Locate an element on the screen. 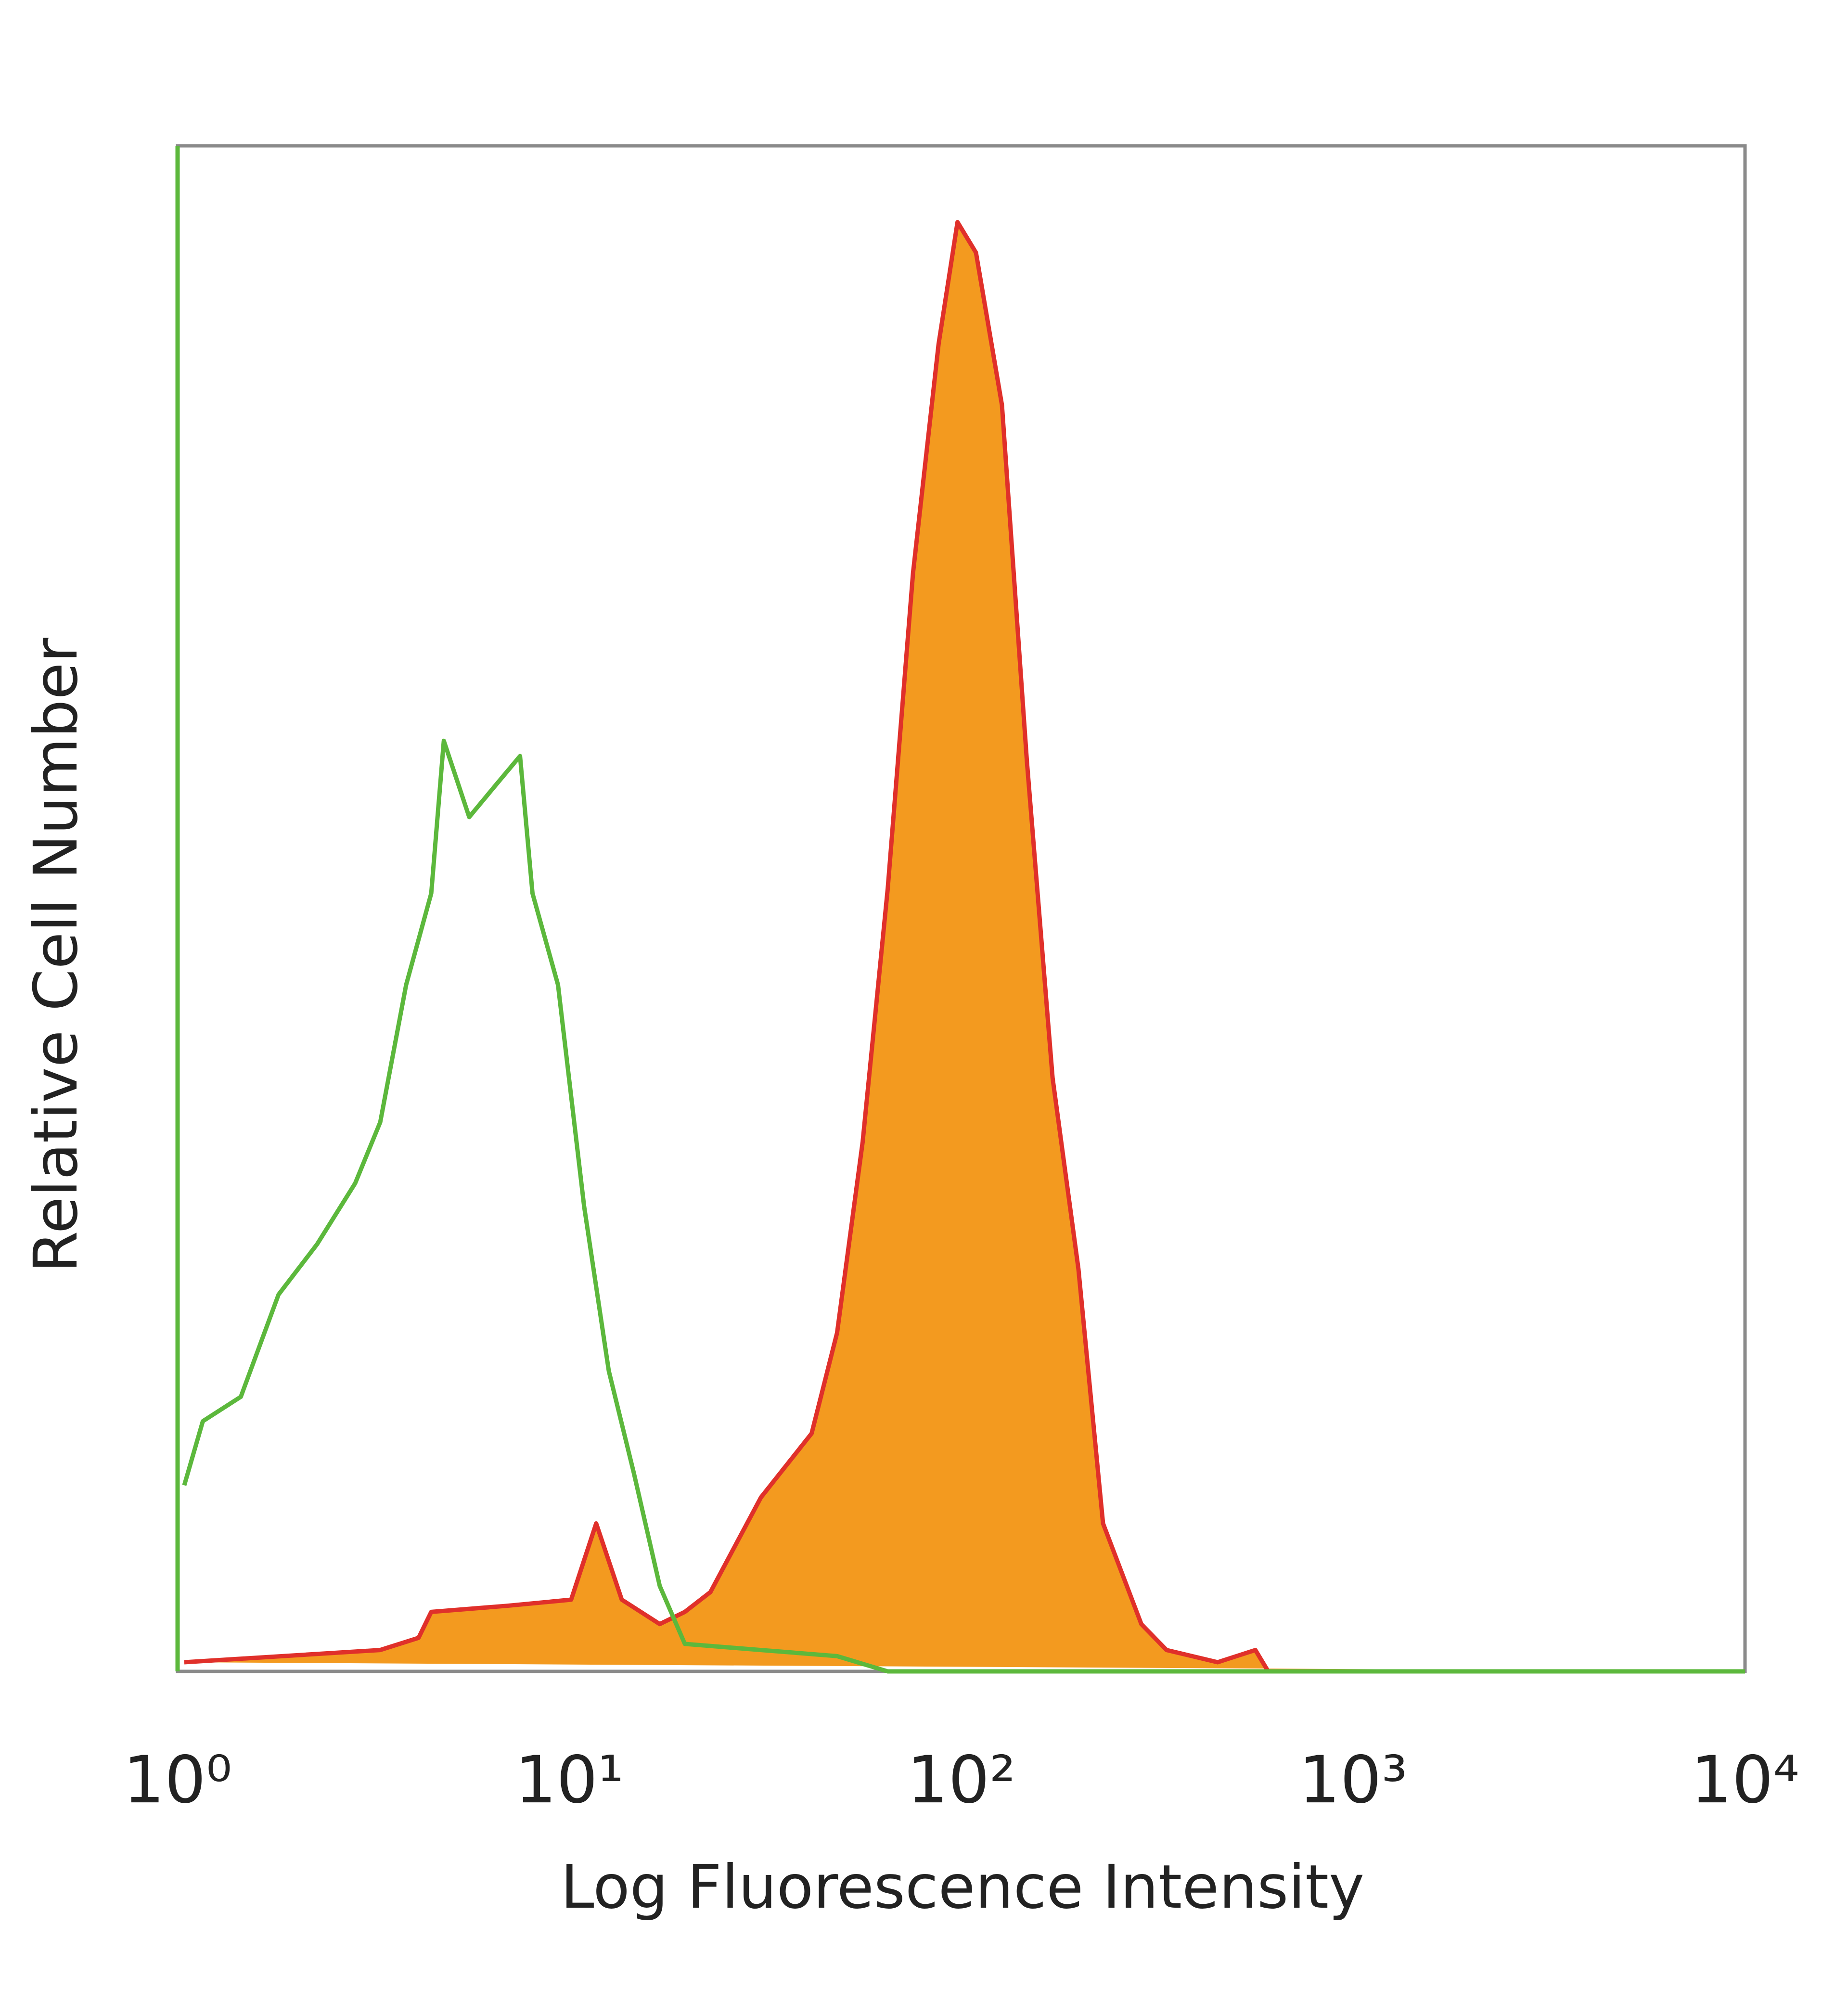 The image size is (1848, 2002). x-tick-label: 10³ is located at coordinates (1353, 1780).